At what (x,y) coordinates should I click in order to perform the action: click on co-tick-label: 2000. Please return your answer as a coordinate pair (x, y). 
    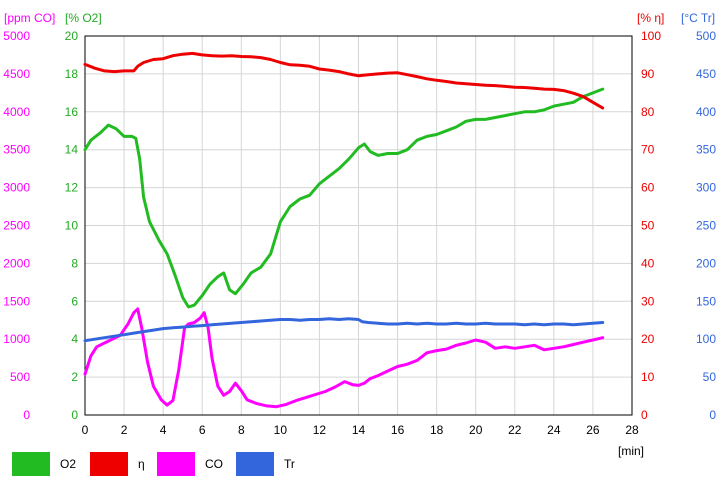
    Looking at the image, I should click on (16, 263).